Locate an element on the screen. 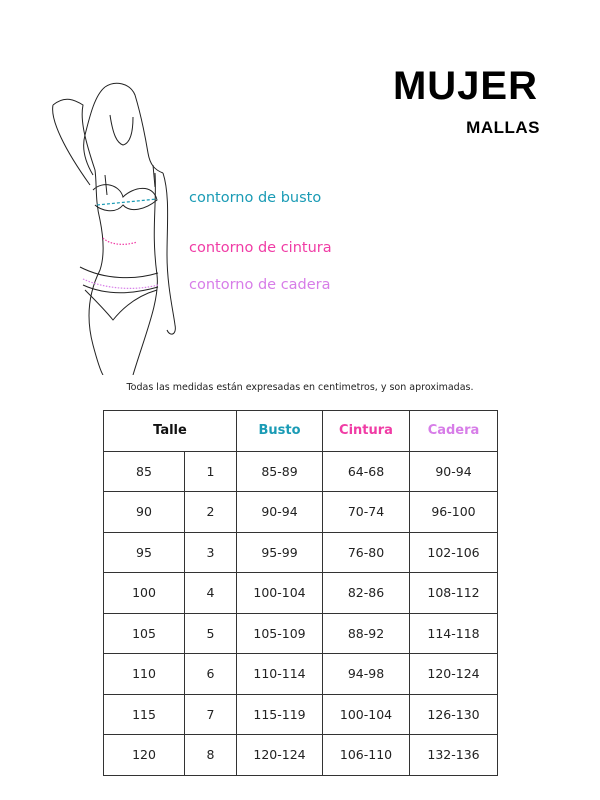 This screenshot has width=600, height=800. bust-cell: 100-104 is located at coordinates (279, 593).